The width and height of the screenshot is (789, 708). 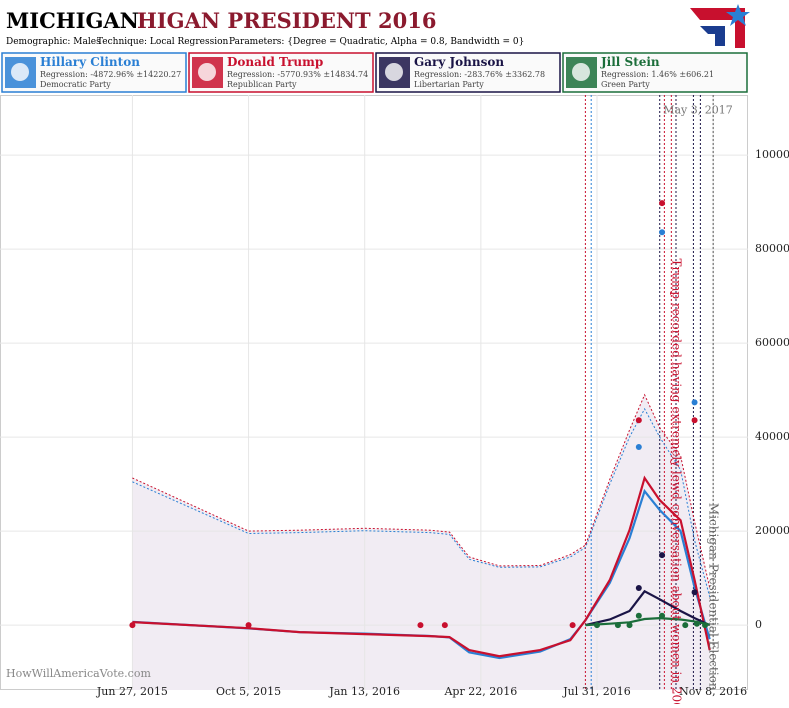 What do you see at coordinates (75, 84) in the screenshot?
I see `legend-party: Democratic Party` at bounding box center [75, 84].